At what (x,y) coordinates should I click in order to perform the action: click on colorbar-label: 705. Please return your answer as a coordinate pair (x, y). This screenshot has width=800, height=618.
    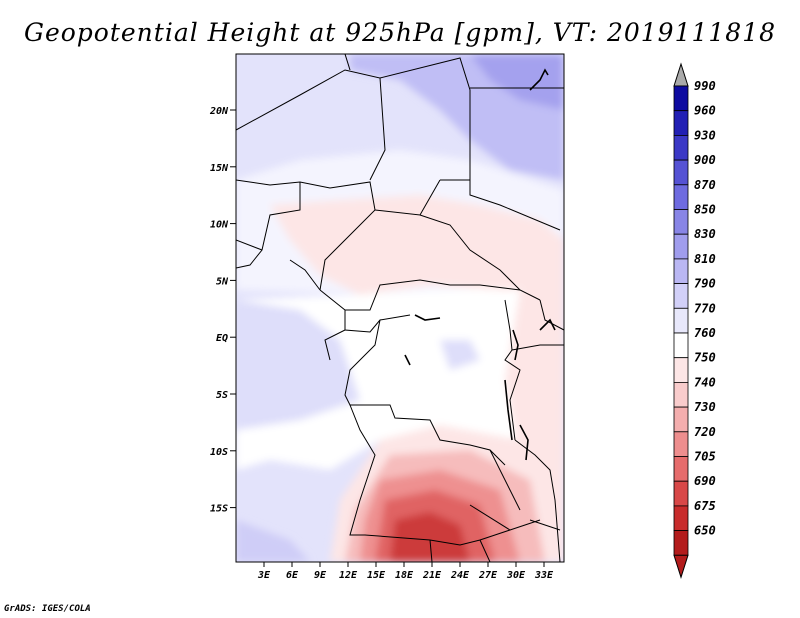
    Looking at the image, I should click on (705, 457).